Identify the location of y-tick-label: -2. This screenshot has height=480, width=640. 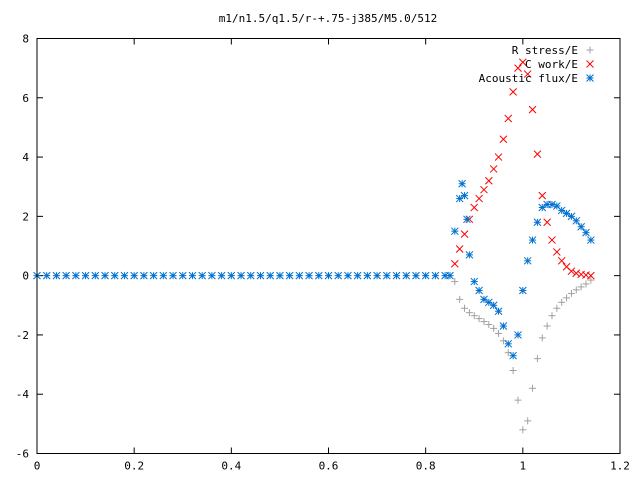
(22, 335).